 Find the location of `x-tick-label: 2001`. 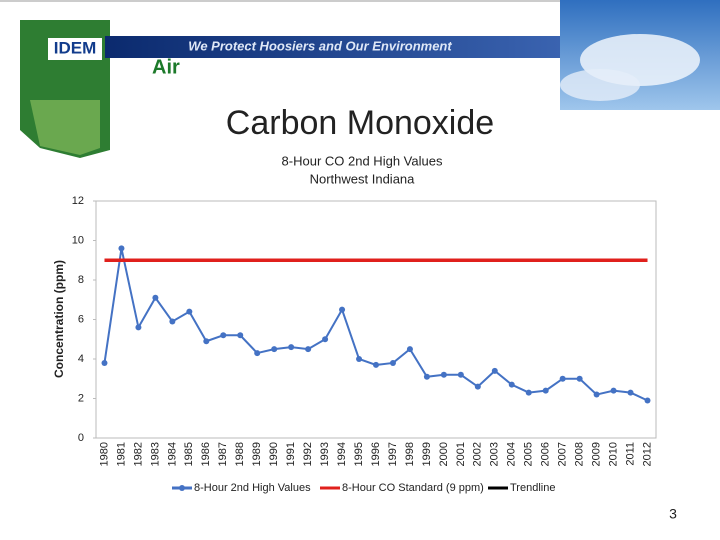

x-tick-label: 2001 is located at coordinates (461, 454).